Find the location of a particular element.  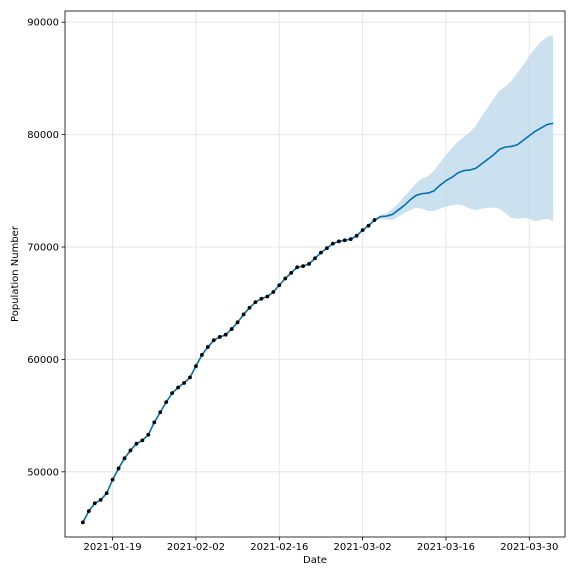

y-tick-label: 90000 is located at coordinates (43, 23).